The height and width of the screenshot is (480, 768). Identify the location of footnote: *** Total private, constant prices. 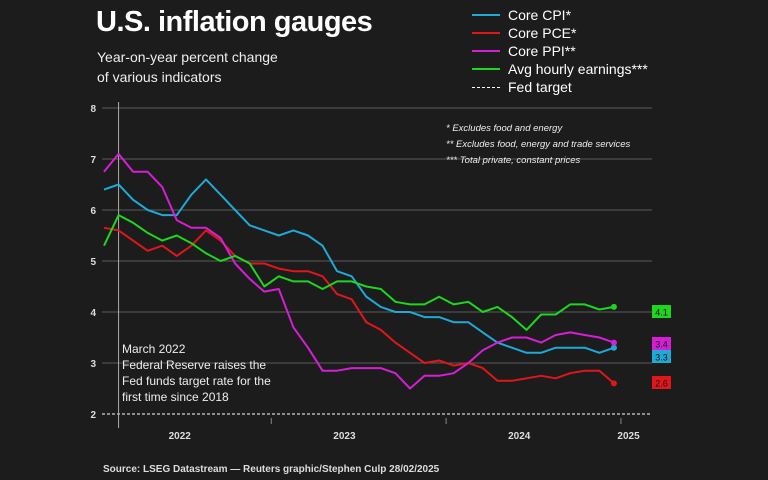
(513, 160).